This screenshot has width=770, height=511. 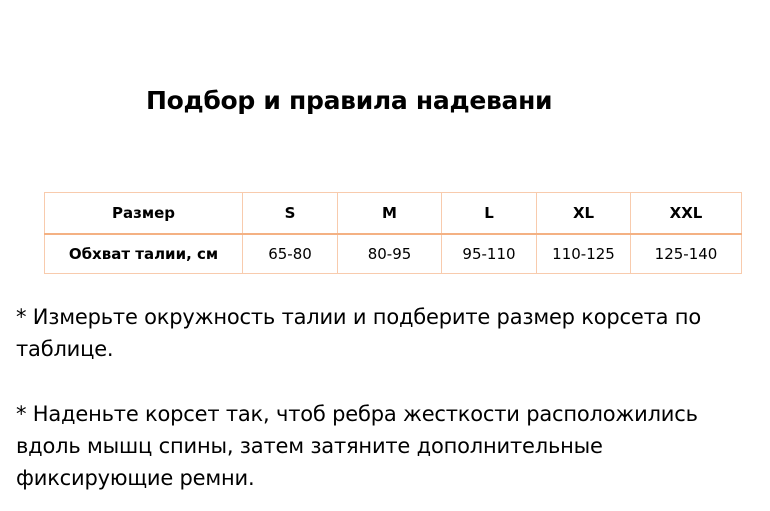 I want to click on header-cell: XL, so click(x=583, y=213).